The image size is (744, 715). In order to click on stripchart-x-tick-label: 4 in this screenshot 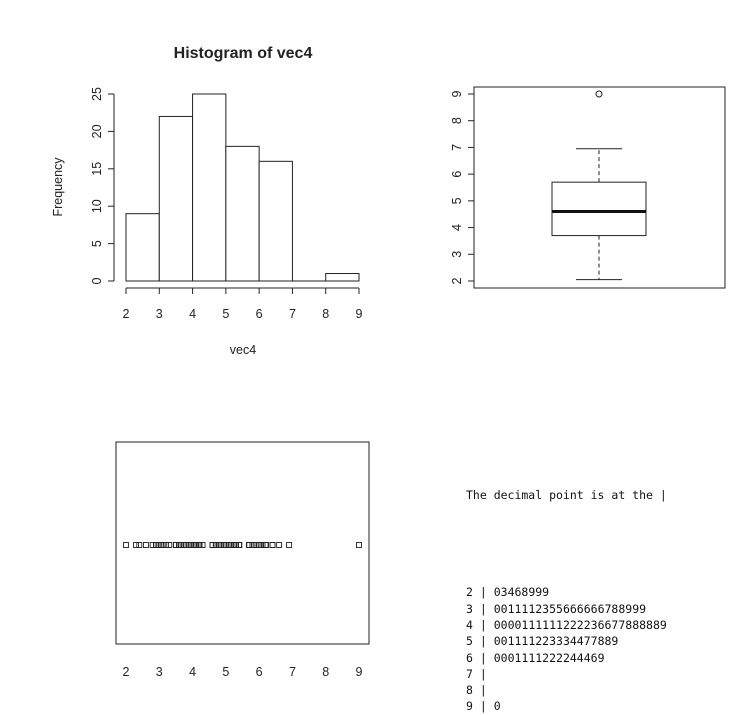, I will do `click(192, 672)`.